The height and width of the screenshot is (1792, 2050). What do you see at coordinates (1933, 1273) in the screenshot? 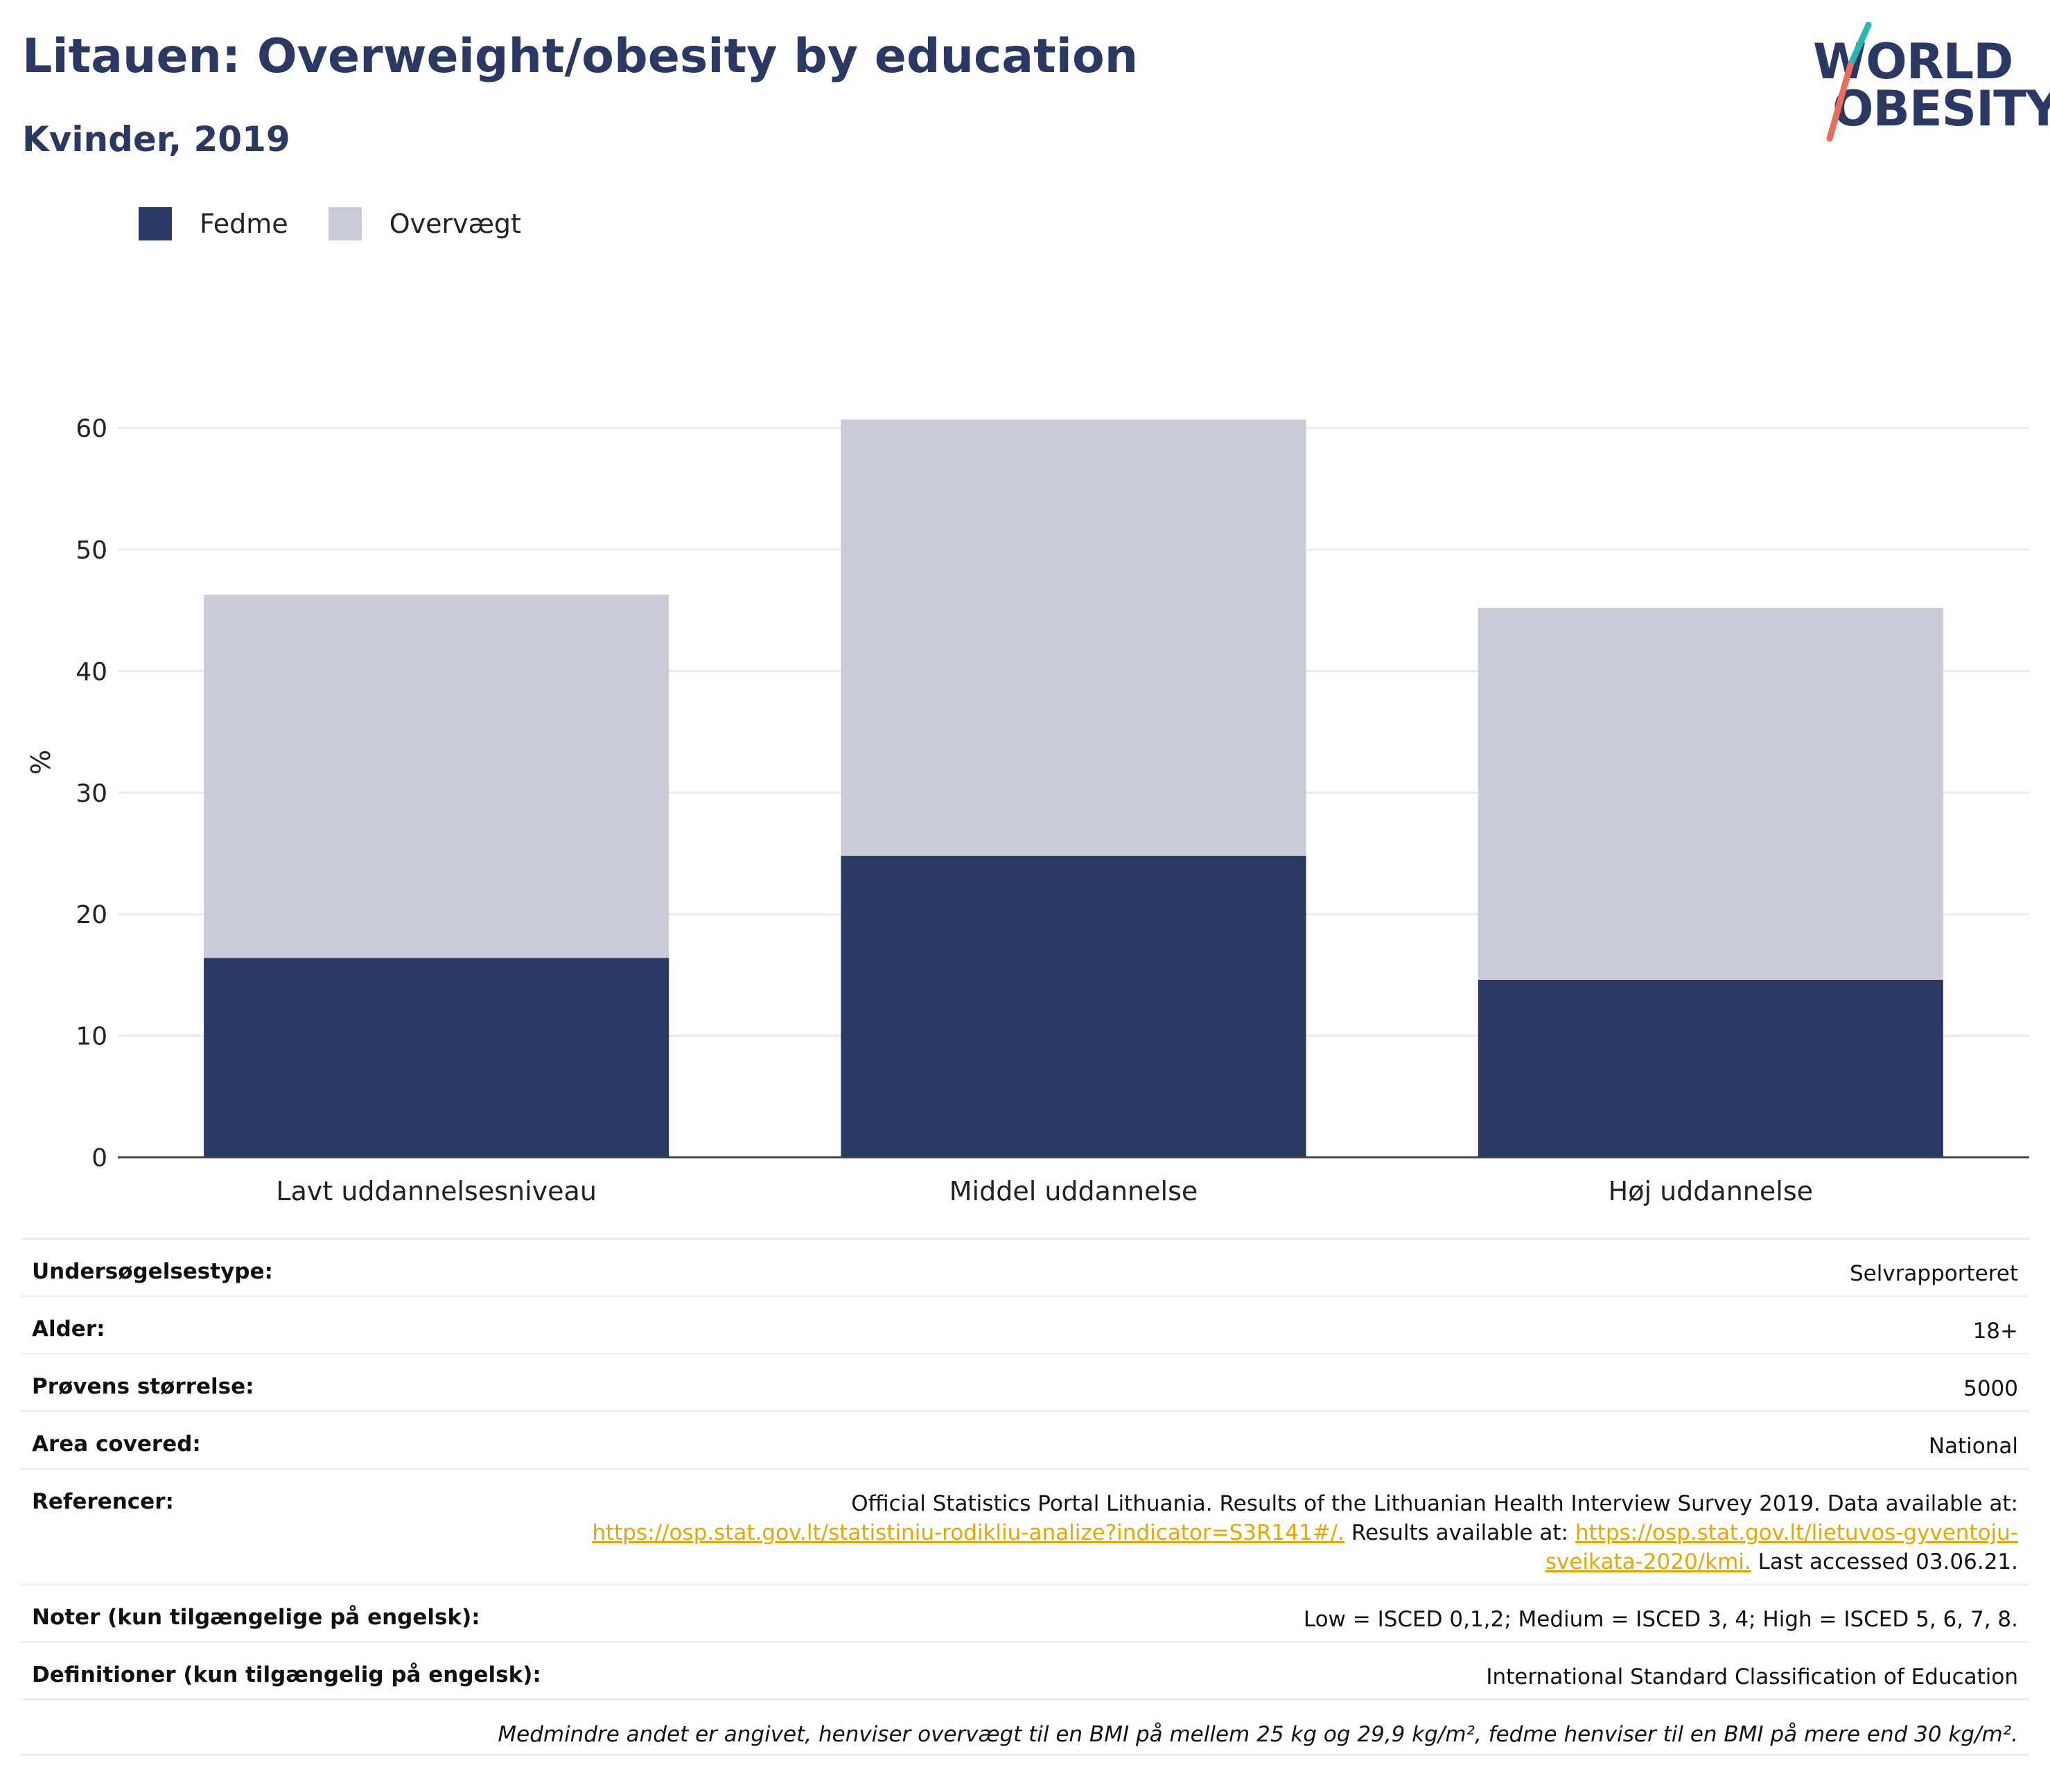
I see `info-value: Selvrapporteret` at bounding box center [1933, 1273].